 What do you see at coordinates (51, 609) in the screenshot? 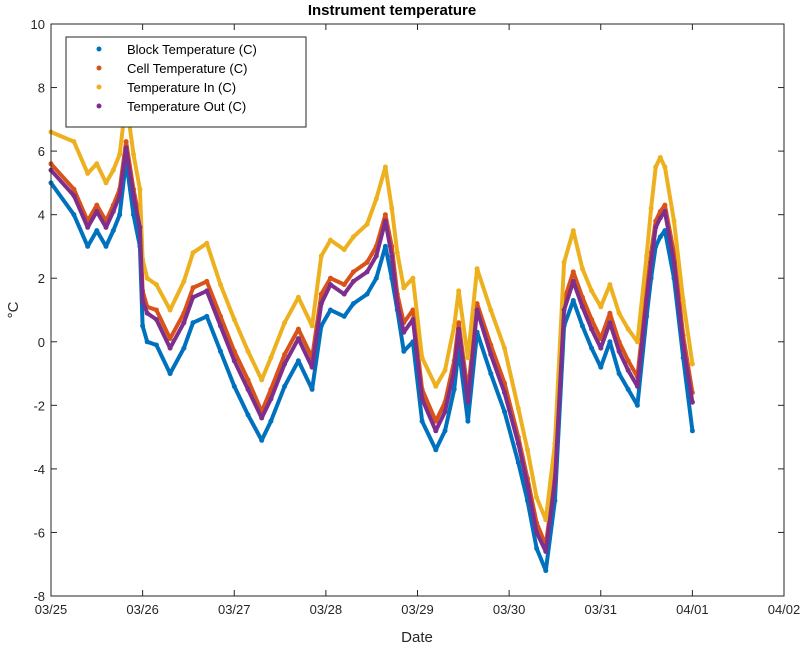
I see `x-tick-label: 03/25` at bounding box center [51, 609].